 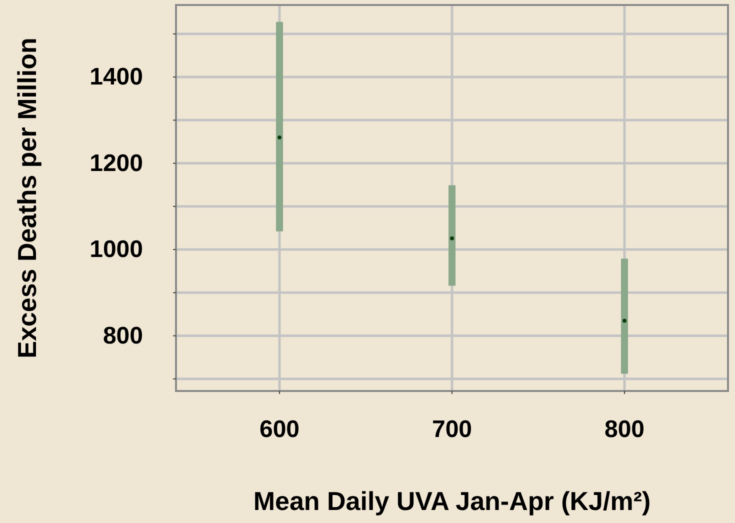 I want to click on x-tick-label: 700, so click(x=452, y=430).